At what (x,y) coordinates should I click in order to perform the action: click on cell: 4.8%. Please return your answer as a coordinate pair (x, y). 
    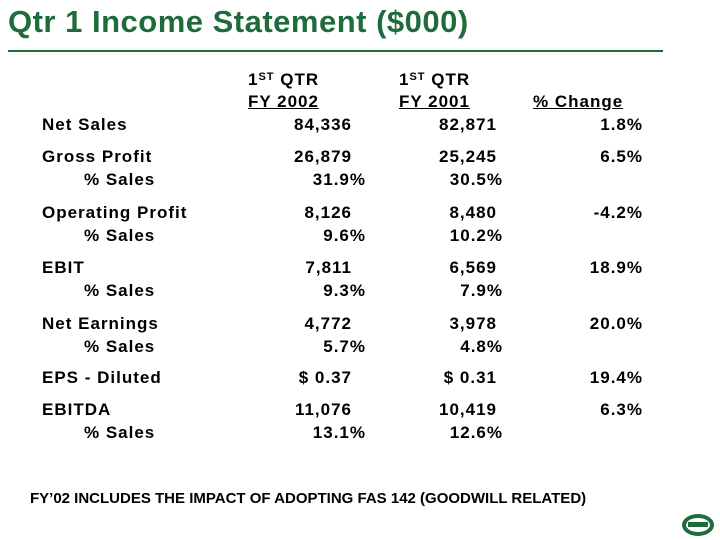
    Looking at the image, I should click on (481, 346).